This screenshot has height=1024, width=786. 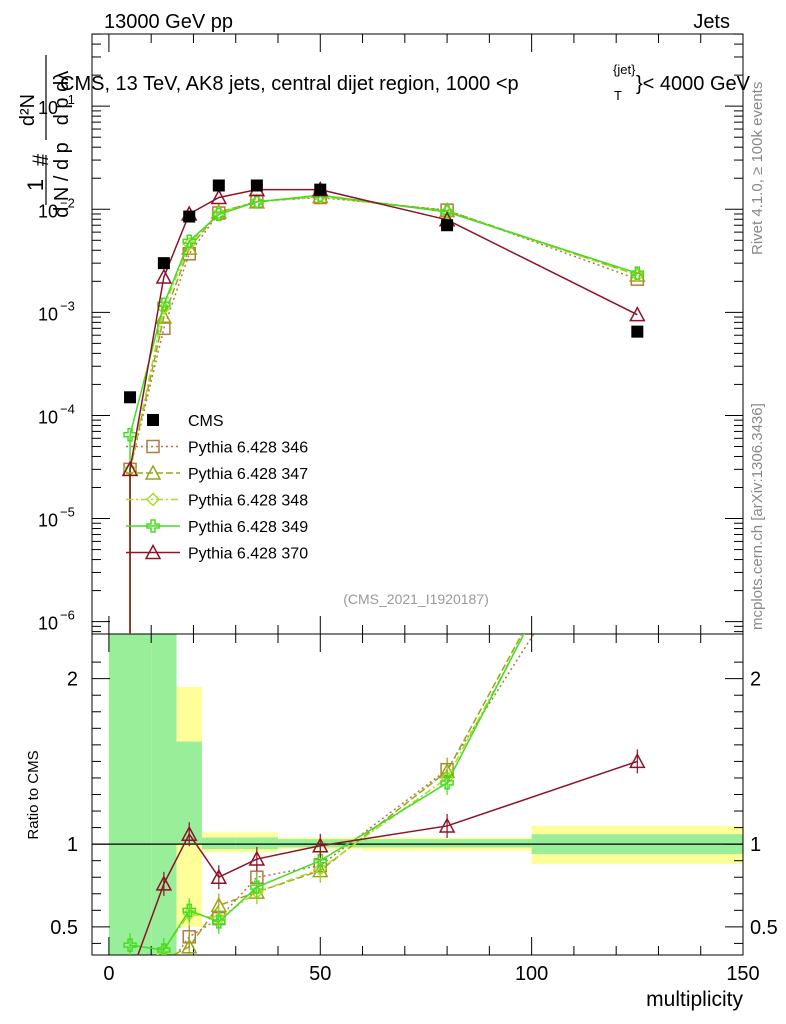 I want to click on title-subscript: T, so click(x=618, y=95).